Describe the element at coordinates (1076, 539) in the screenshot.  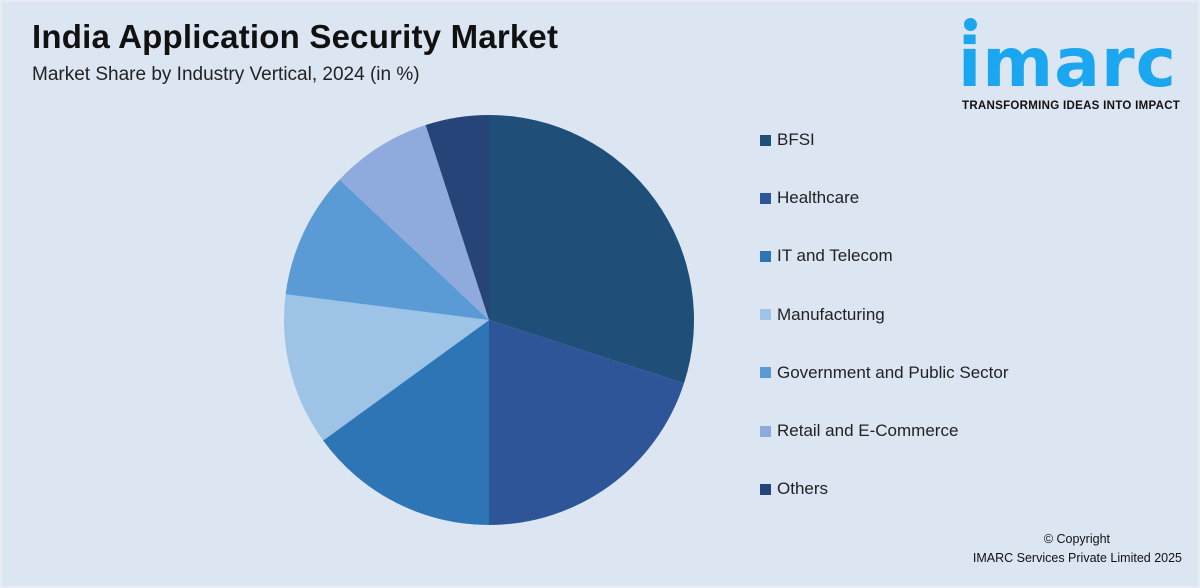
I see `copyright-line: © Copyright` at that location.